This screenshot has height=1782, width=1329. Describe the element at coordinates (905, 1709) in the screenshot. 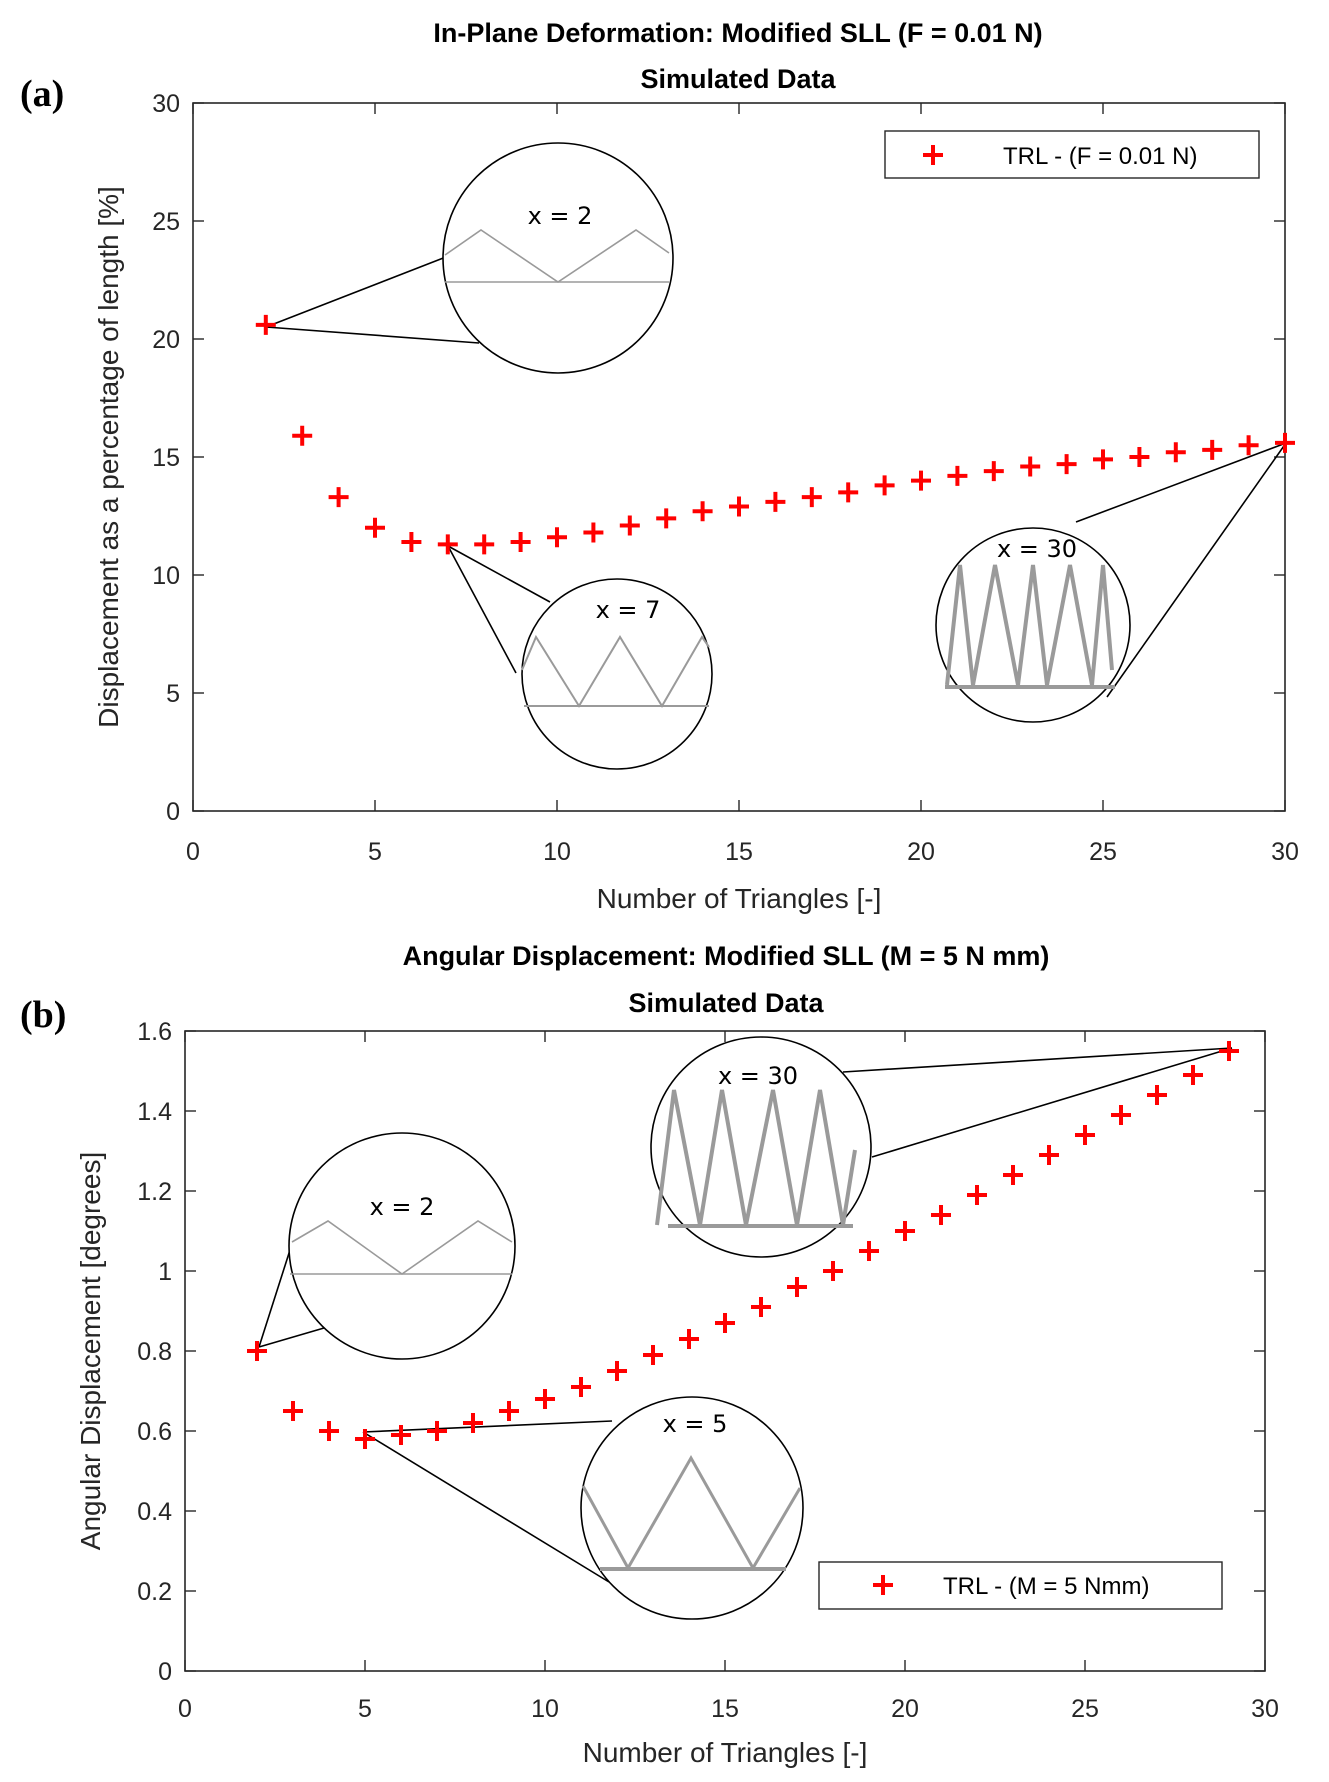

I see `chart-b-x-tick-label: 20` at that location.